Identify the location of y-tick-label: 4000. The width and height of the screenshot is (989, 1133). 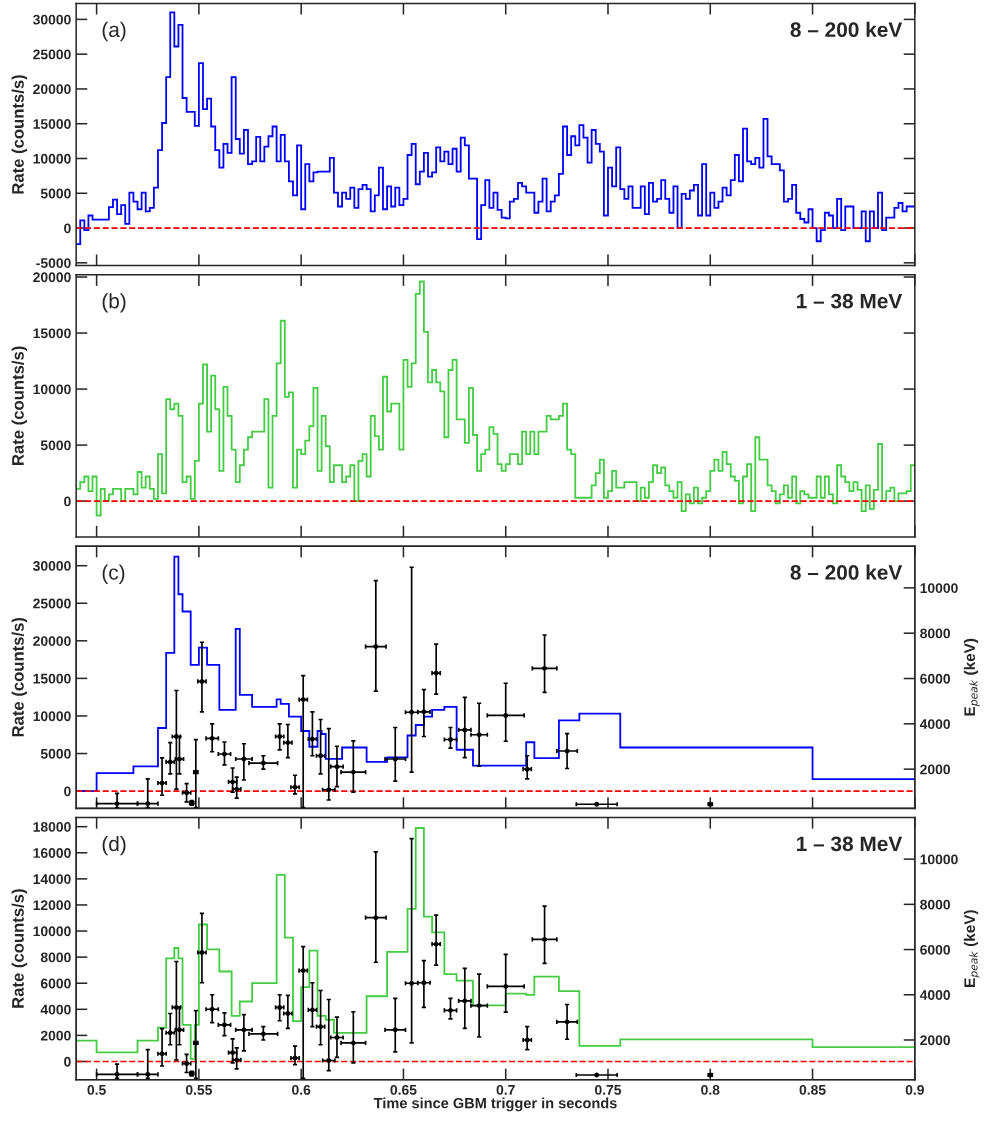
(55, 1009).